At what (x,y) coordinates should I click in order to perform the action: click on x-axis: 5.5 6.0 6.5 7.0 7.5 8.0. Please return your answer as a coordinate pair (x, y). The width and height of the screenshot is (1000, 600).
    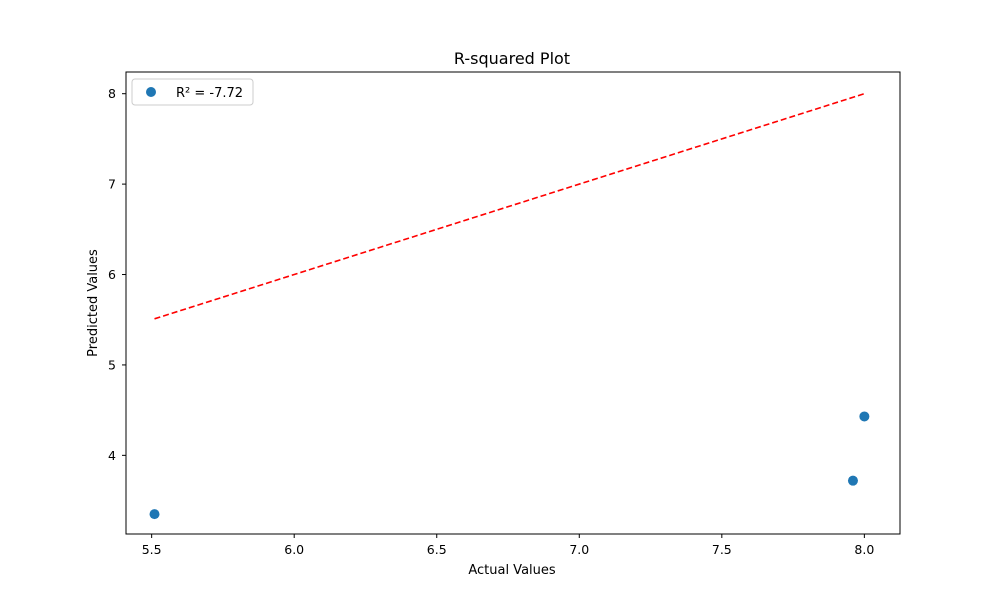
    Looking at the image, I should click on (508, 545).